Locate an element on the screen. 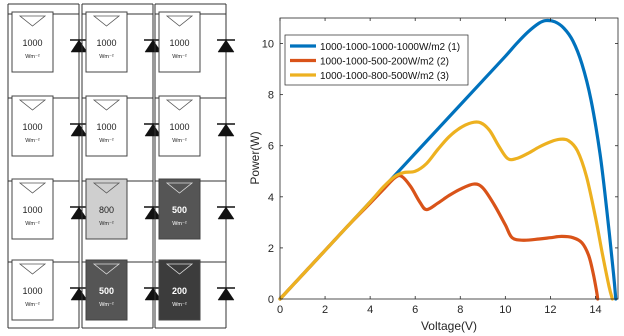  legend-entry: 1000-1000-500-200W/m2 (2) is located at coordinates (384, 62).